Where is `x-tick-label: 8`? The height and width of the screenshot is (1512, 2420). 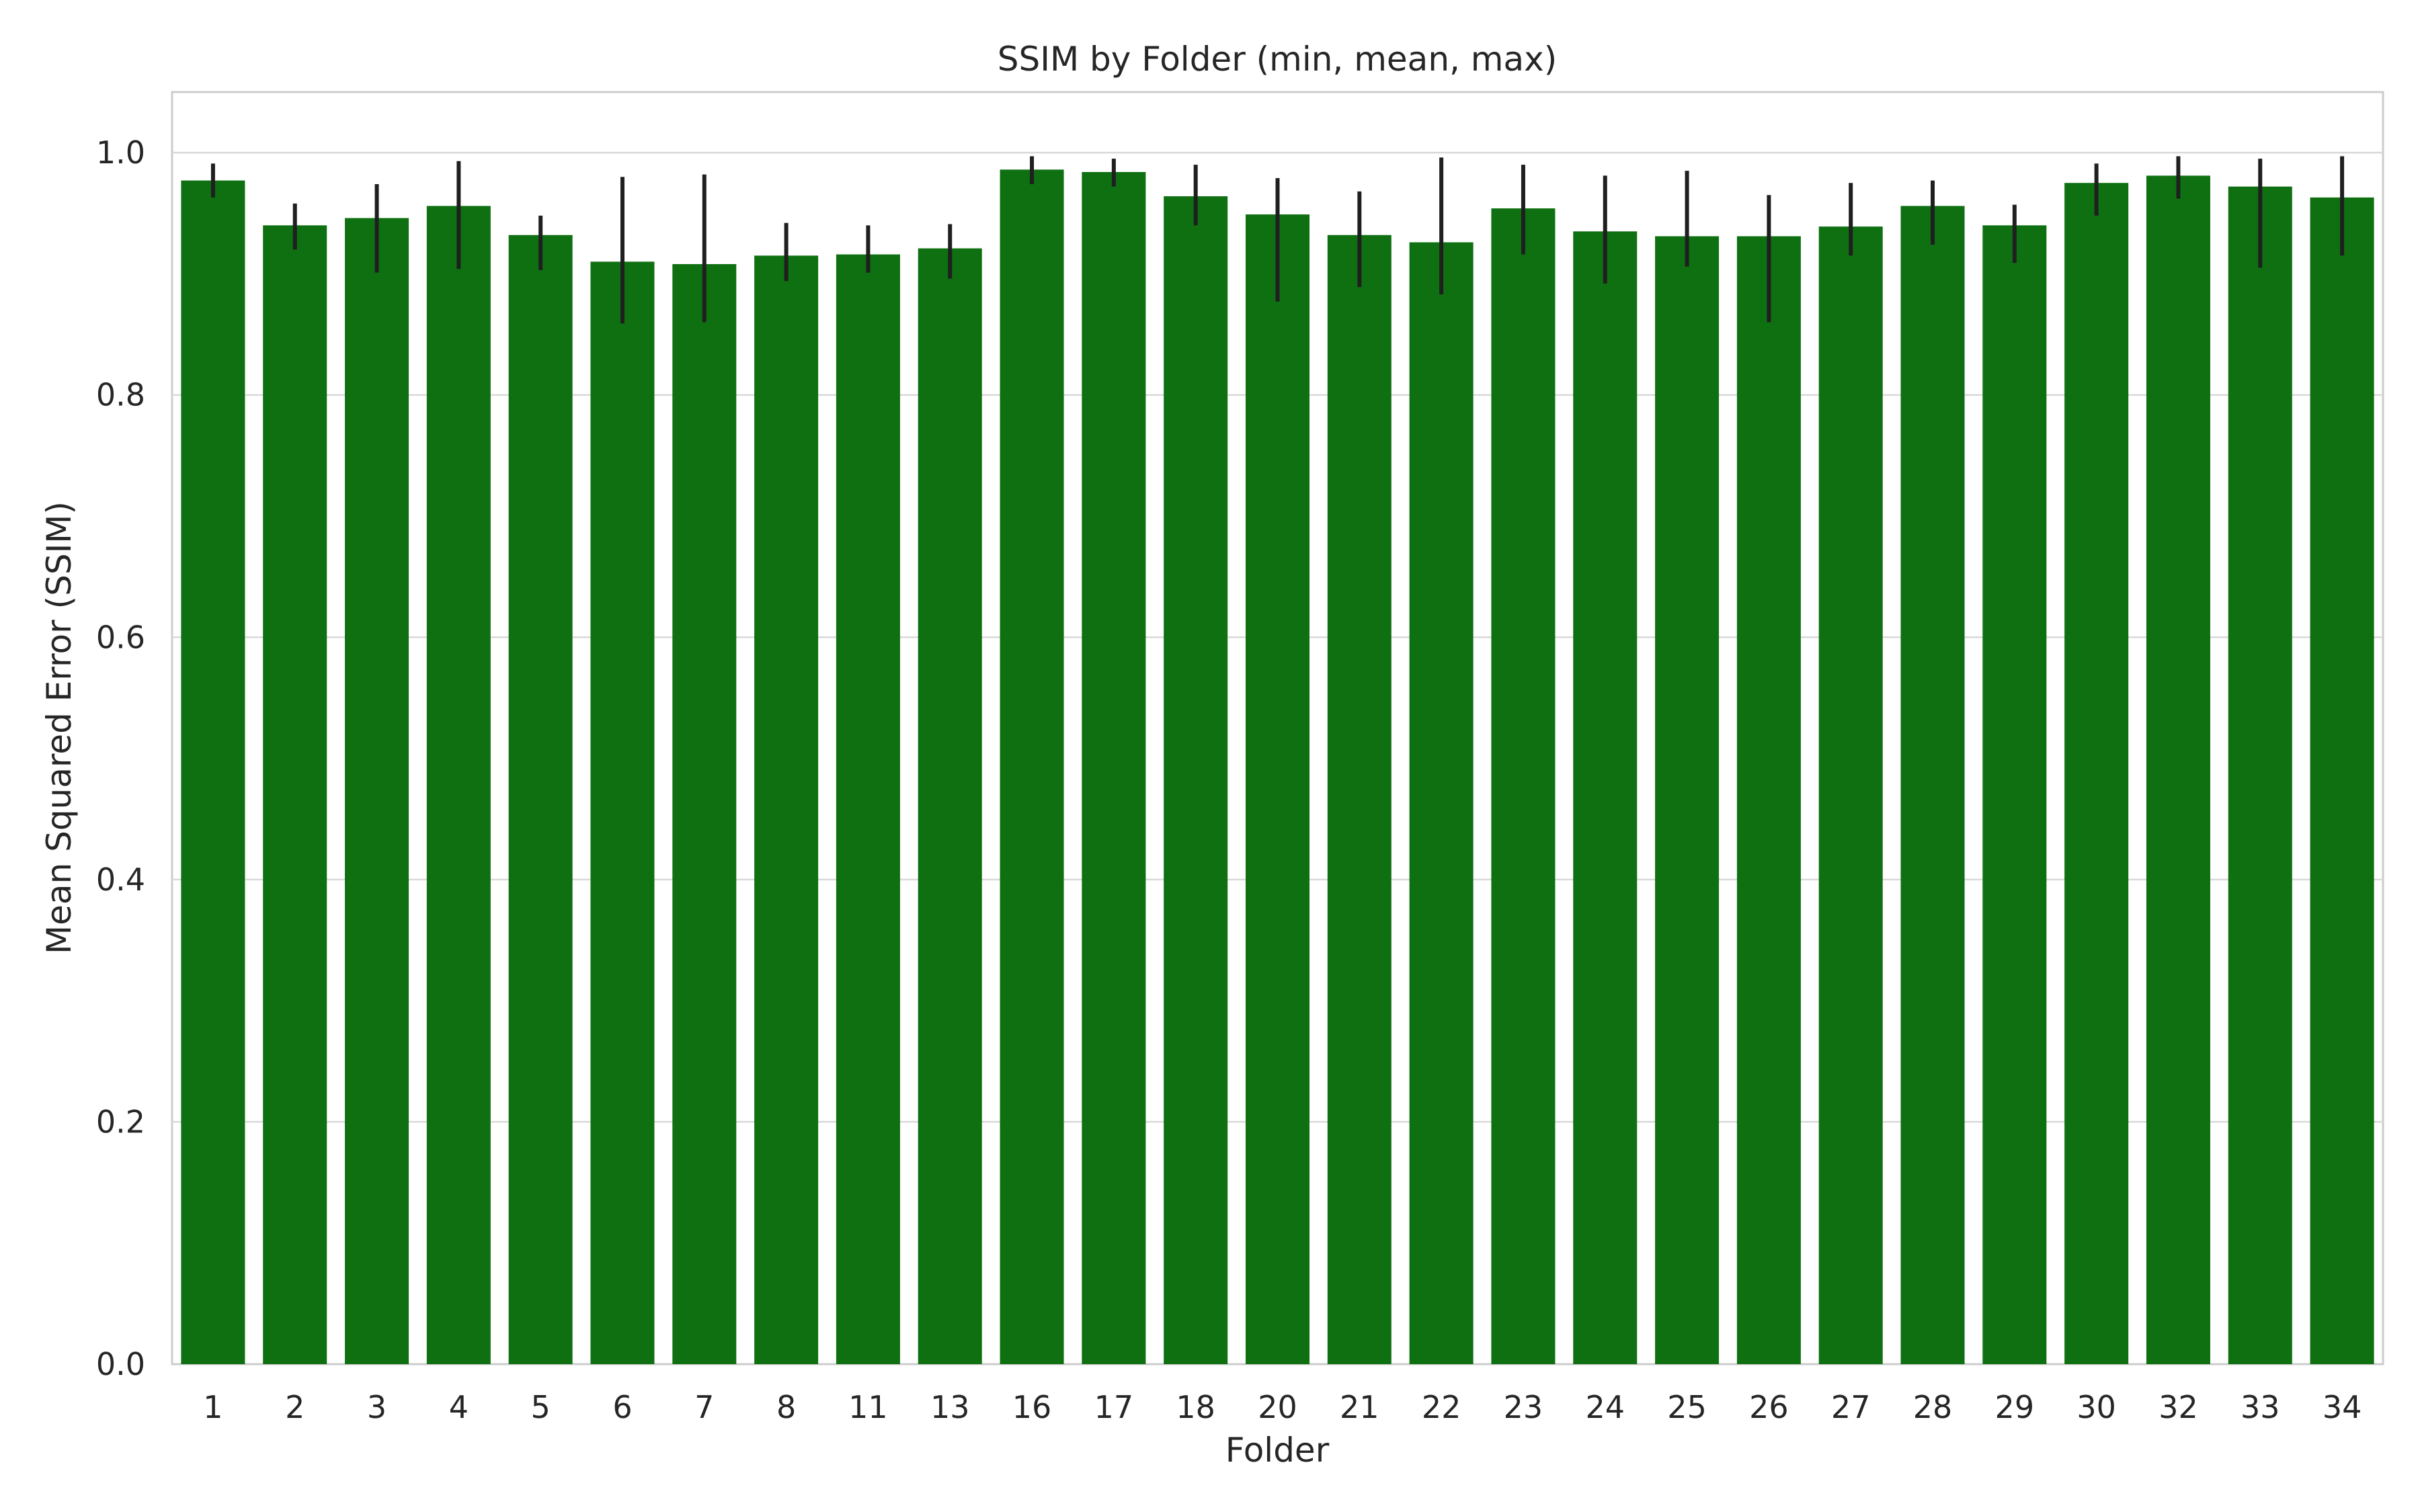
x-tick-label: 8 is located at coordinates (786, 1407).